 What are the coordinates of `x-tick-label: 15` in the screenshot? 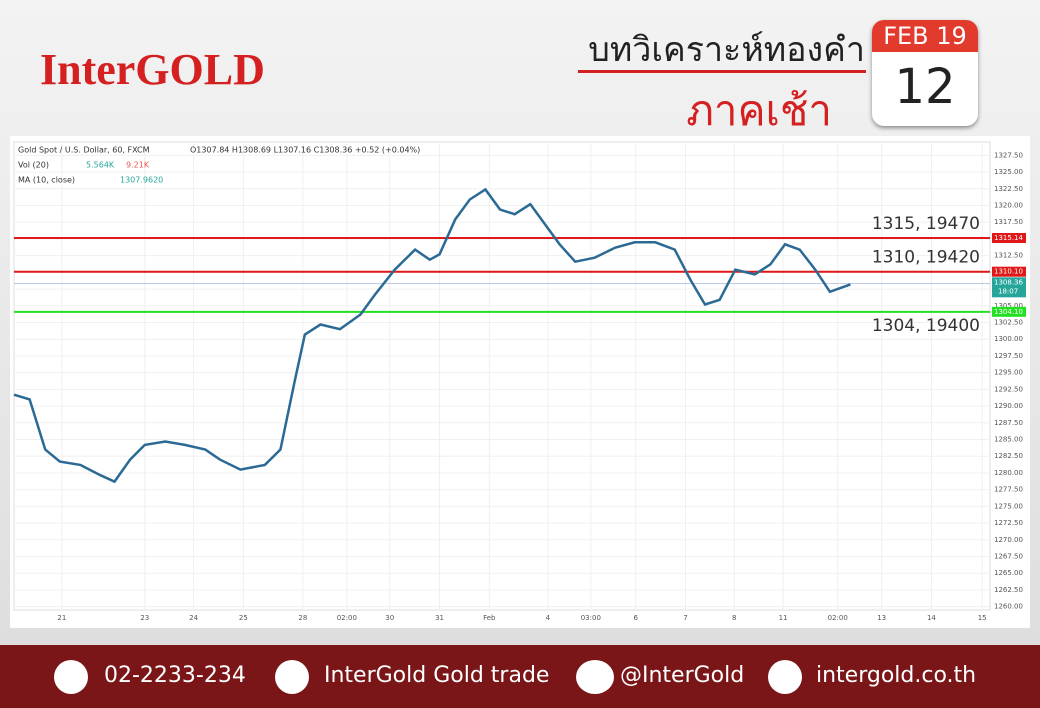 It's located at (982, 618).